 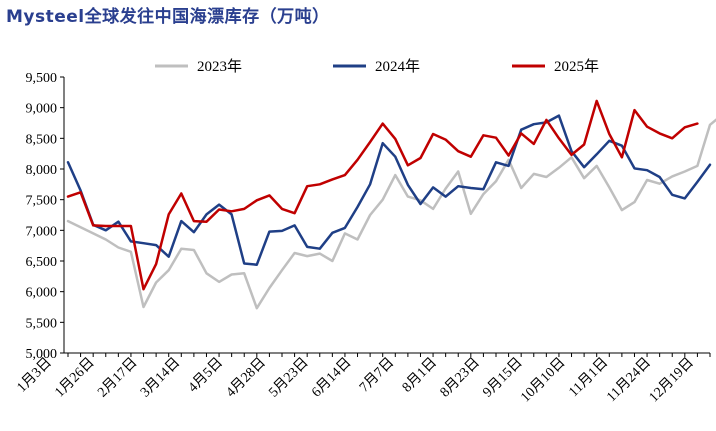 What do you see at coordinates (205, 375) in the screenshot?
I see `x-tick-label: 4月5日` at bounding box center [205, 375].